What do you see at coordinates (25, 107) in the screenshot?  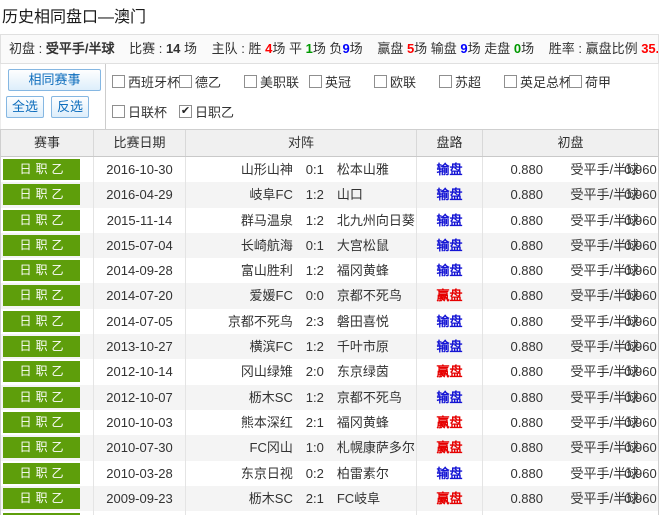 I see `select-all-button: 全选` at bounding box center [25, 107].